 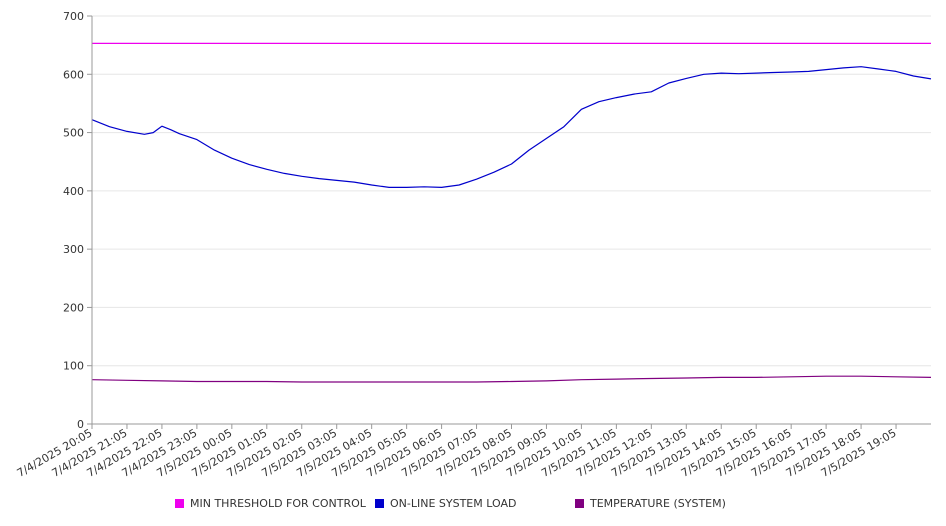 What do you see at coordinates (453, 503) in the screenshot?
I see `legend-label-online-system-load: ON-LINE SYSTEM LOAD` at bounding box center [453, 503].